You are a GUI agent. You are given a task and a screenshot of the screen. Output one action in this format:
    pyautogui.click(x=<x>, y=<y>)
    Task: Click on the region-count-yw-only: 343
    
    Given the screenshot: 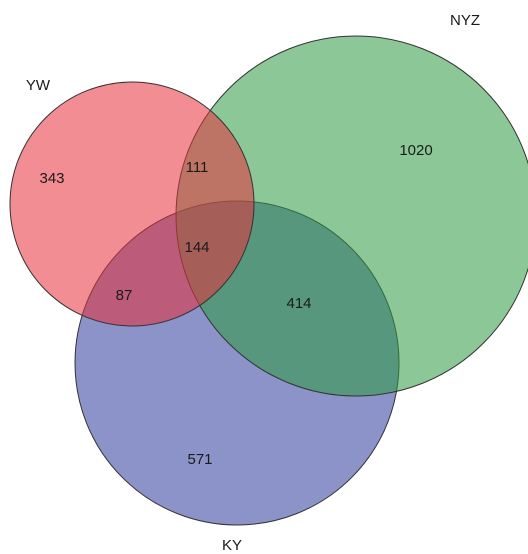 What is the action you would take?
    pyautogui.click(x=51, y=178)
    